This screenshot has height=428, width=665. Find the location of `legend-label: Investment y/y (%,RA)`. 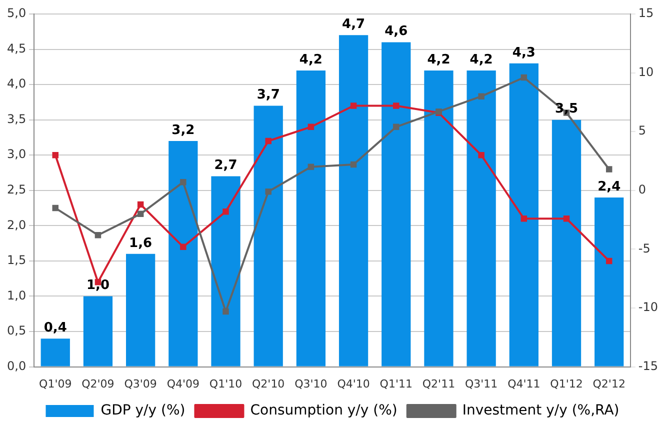

legend-label: Investment y/y (%,RA) is located at coordinates (541, 410).